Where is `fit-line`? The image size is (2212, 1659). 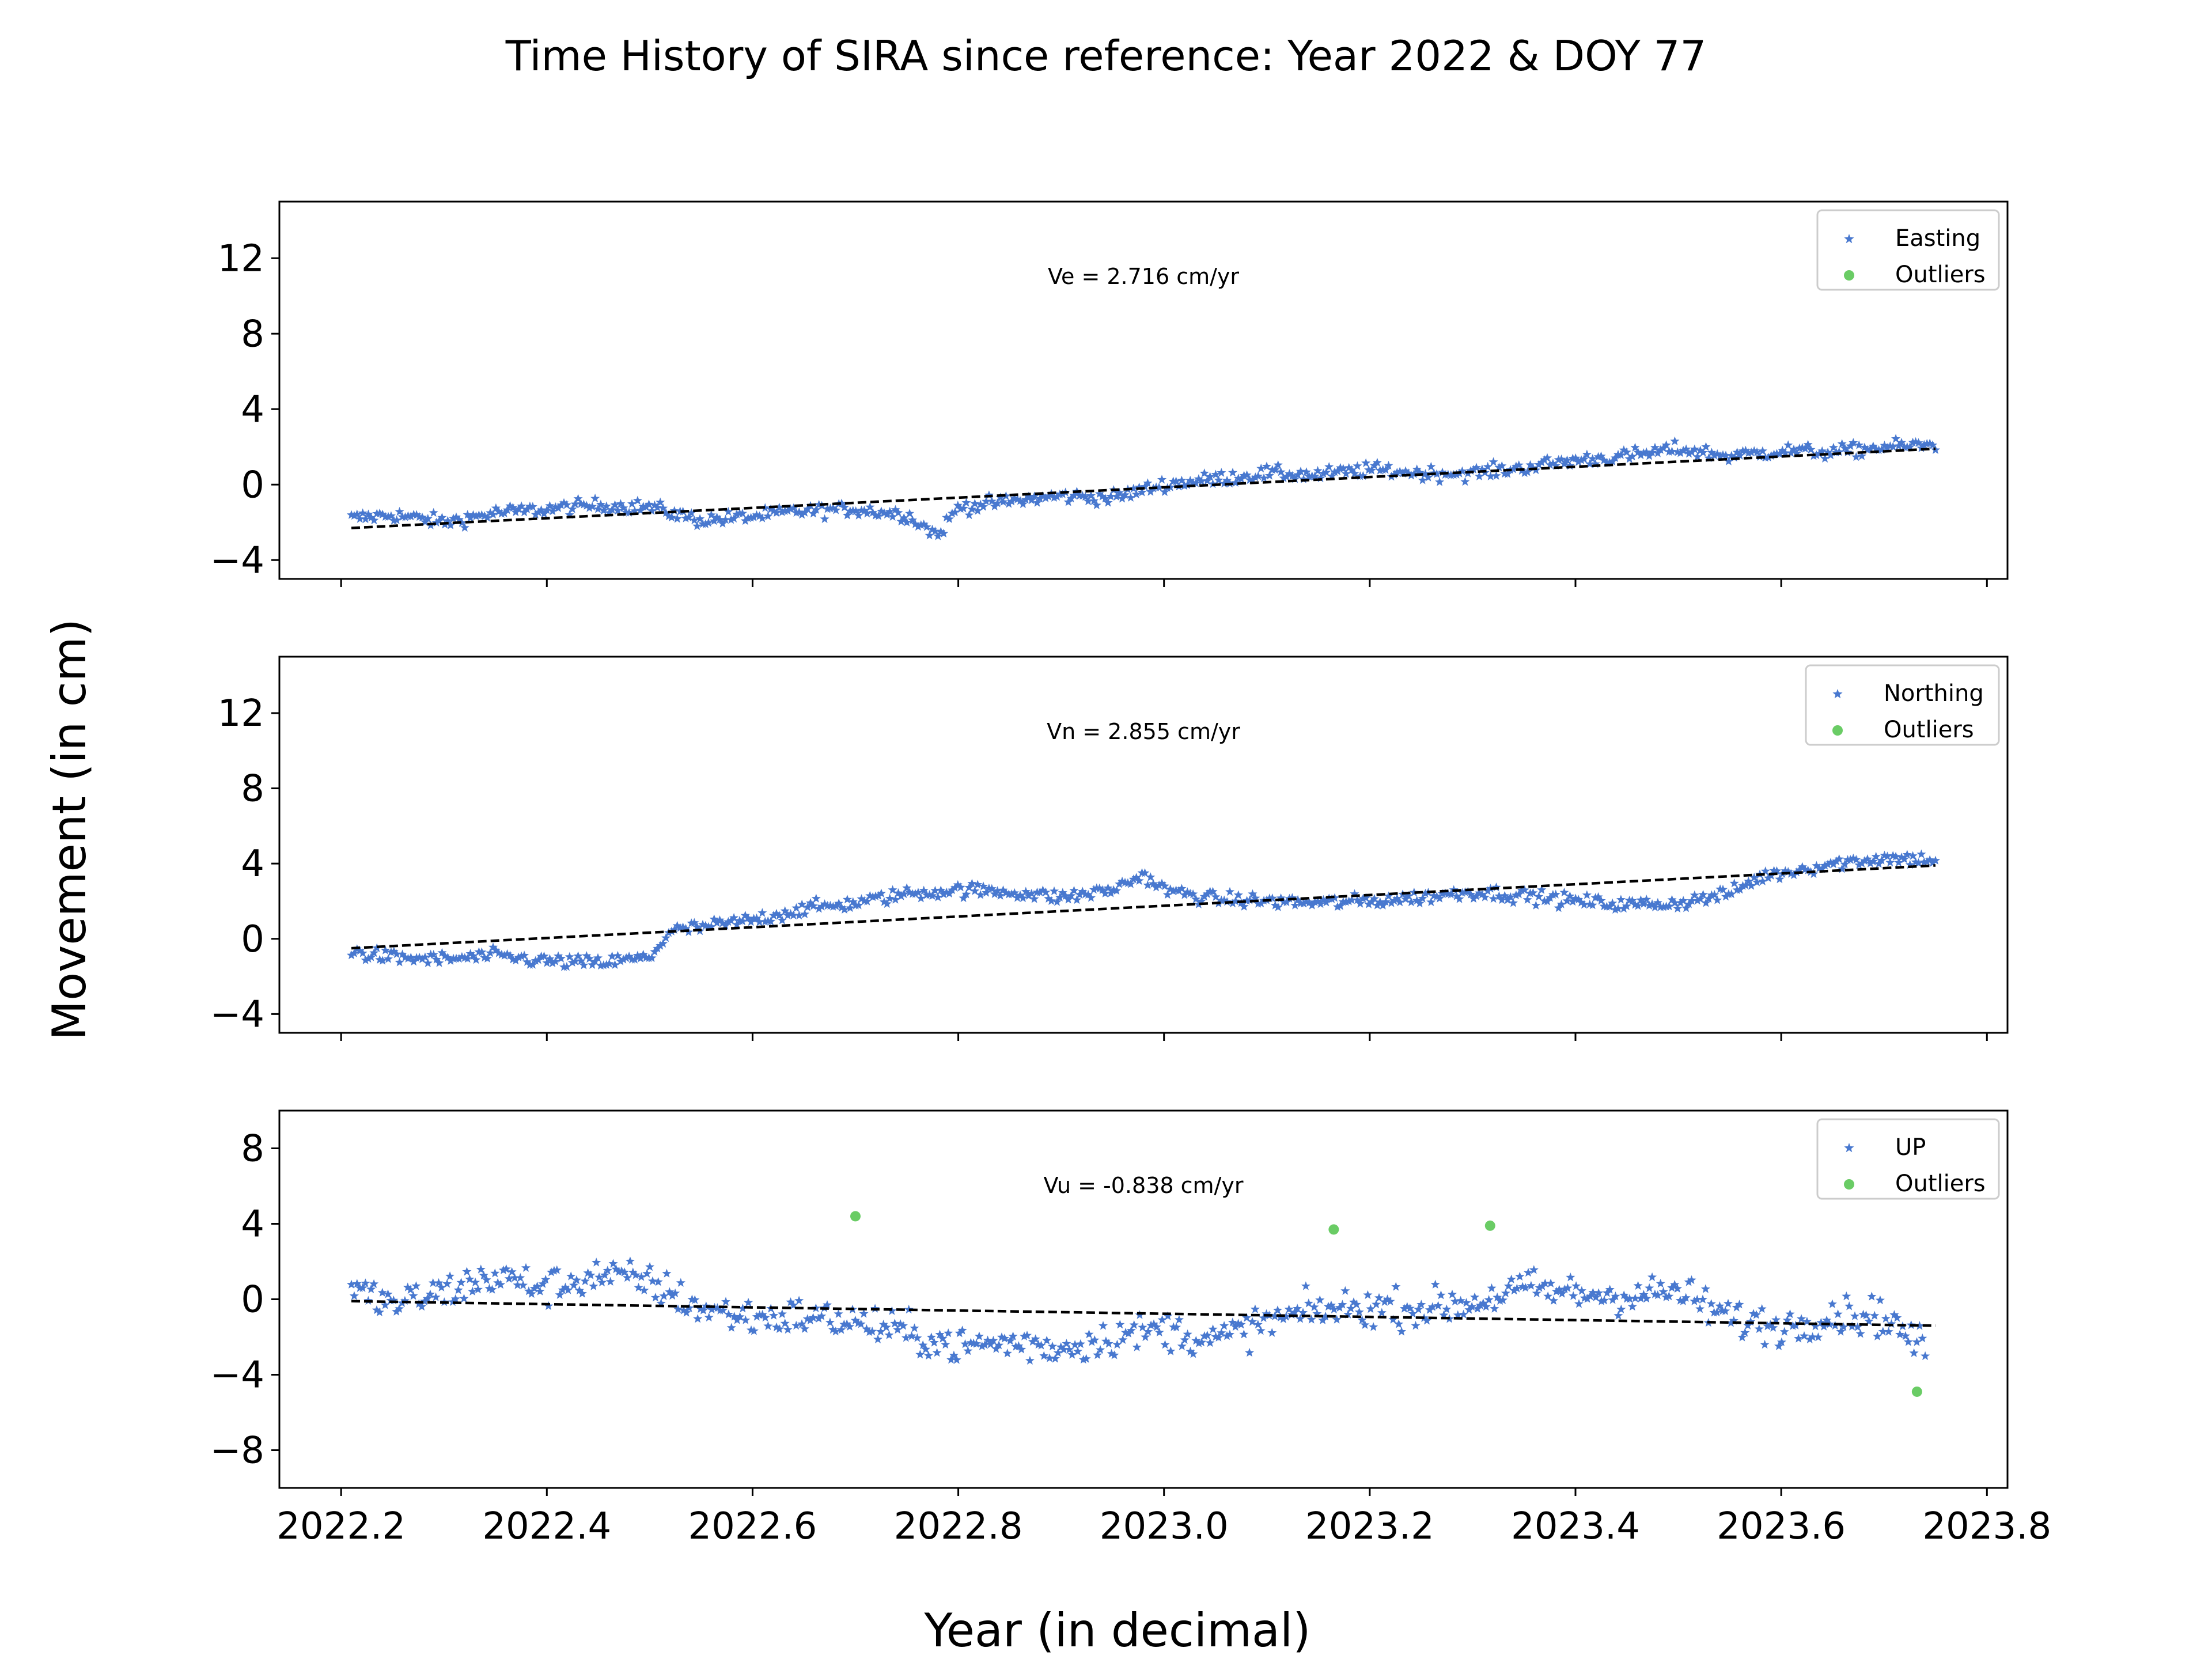 fit-line is located at coordinates (1143, 907).